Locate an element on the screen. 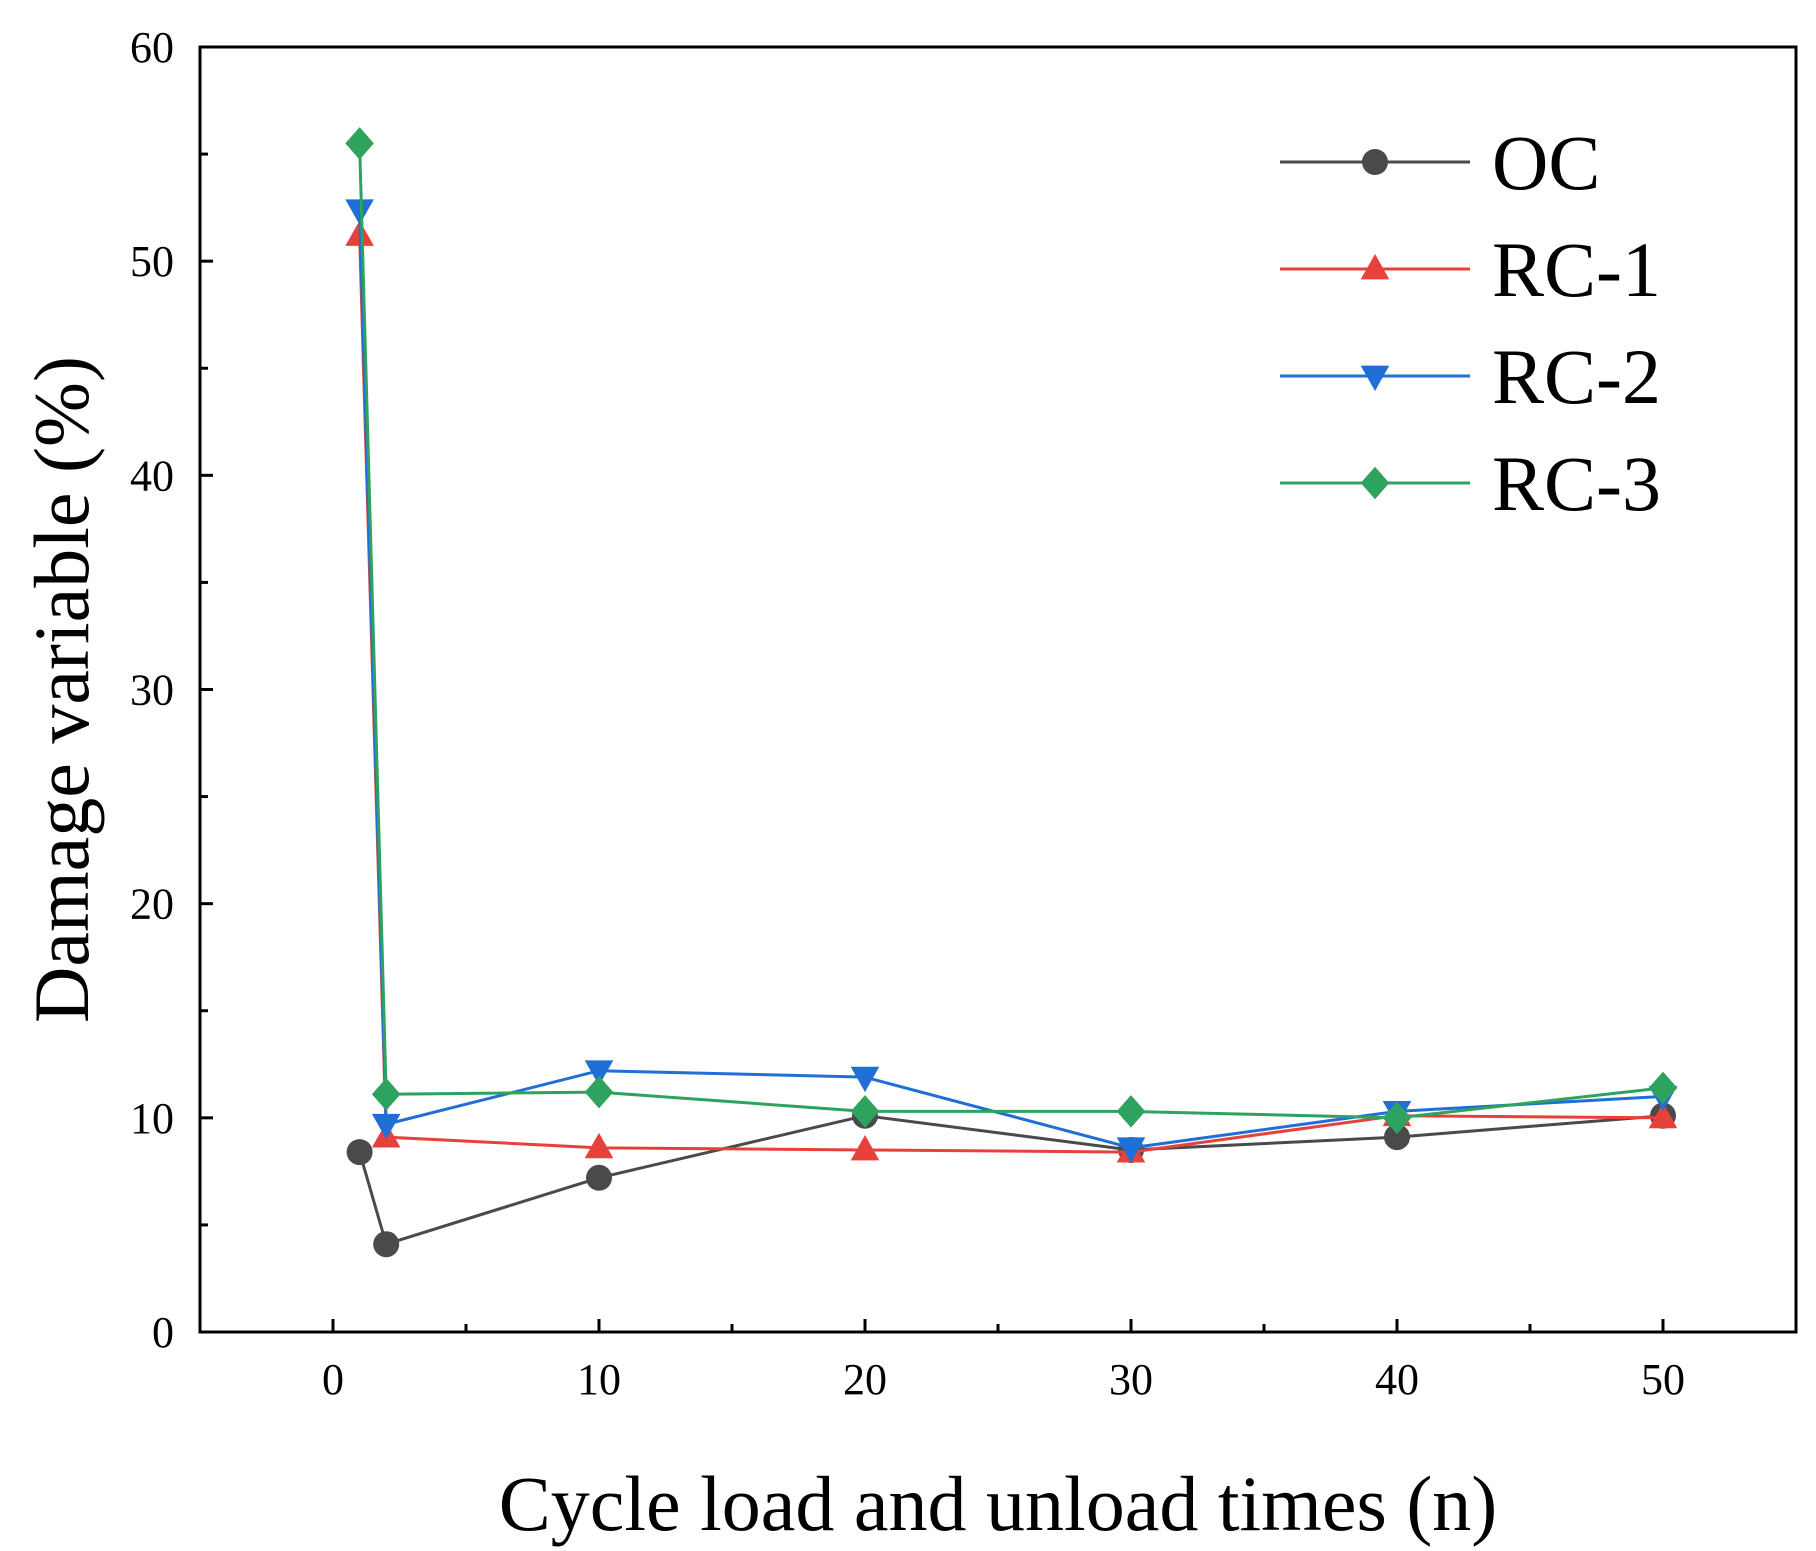 The image size is (1816, 1551). x-tick-label: 50 is located at coordinates (1663, 1379).